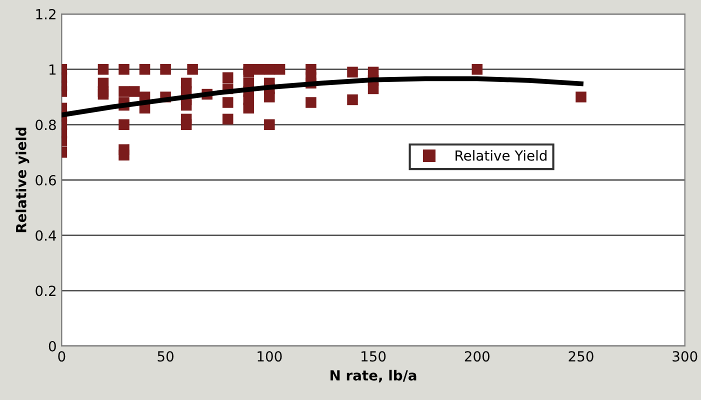  What do you see at coordinates (270, 356) in the screenshot?
I see `x-tick-label: 100` at bounding box center [270, 356].